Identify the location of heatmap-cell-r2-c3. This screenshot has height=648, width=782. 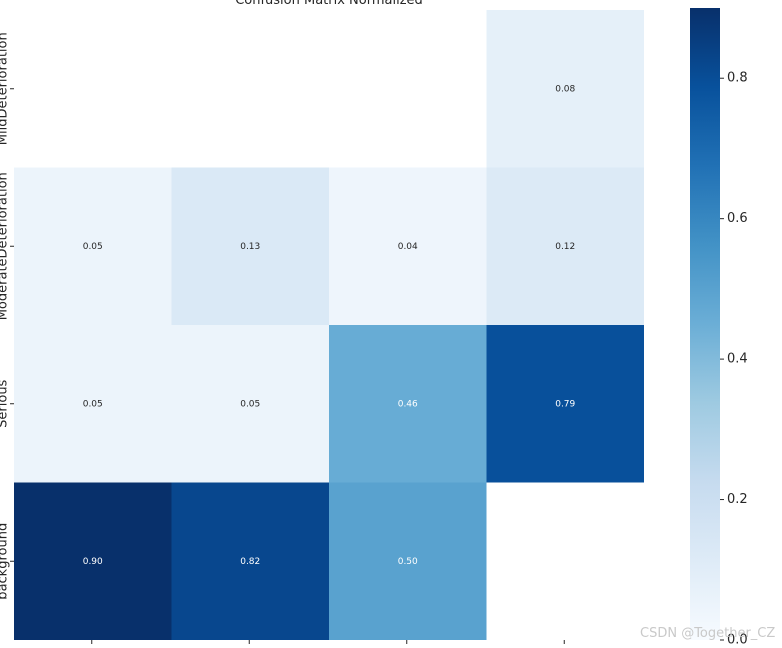
(565, 404).